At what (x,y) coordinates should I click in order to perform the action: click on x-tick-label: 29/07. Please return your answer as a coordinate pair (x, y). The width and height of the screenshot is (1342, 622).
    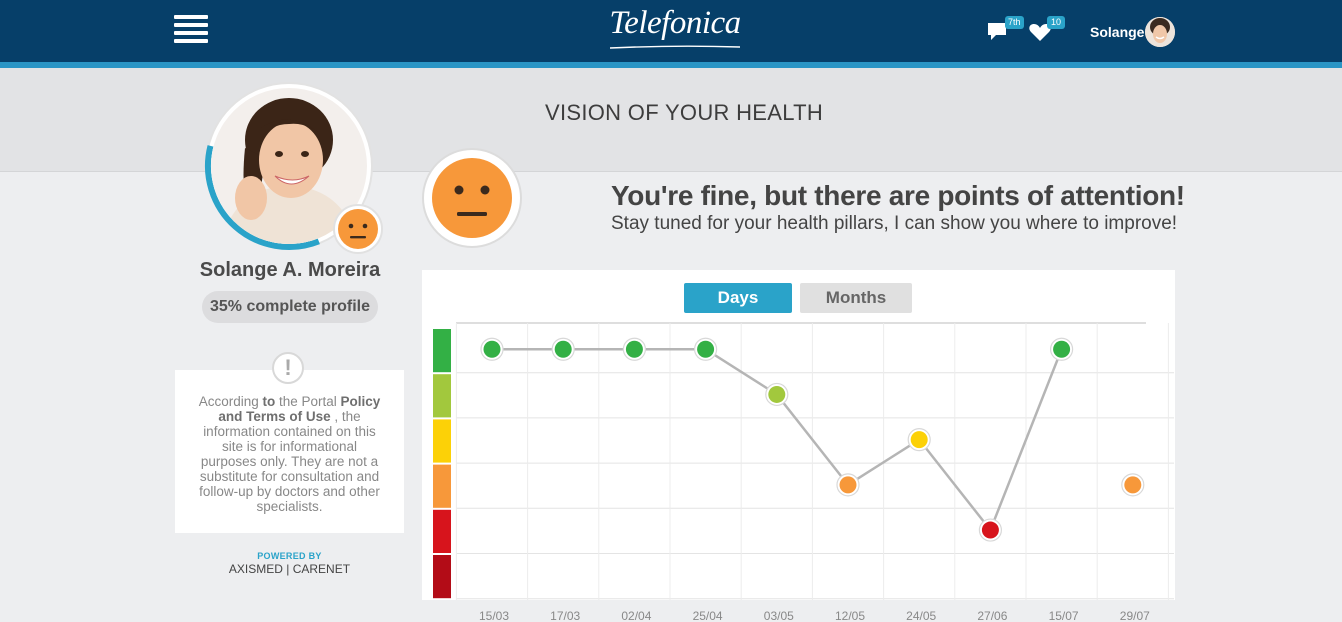
    Looking at the image, I should click on (1135, 615).